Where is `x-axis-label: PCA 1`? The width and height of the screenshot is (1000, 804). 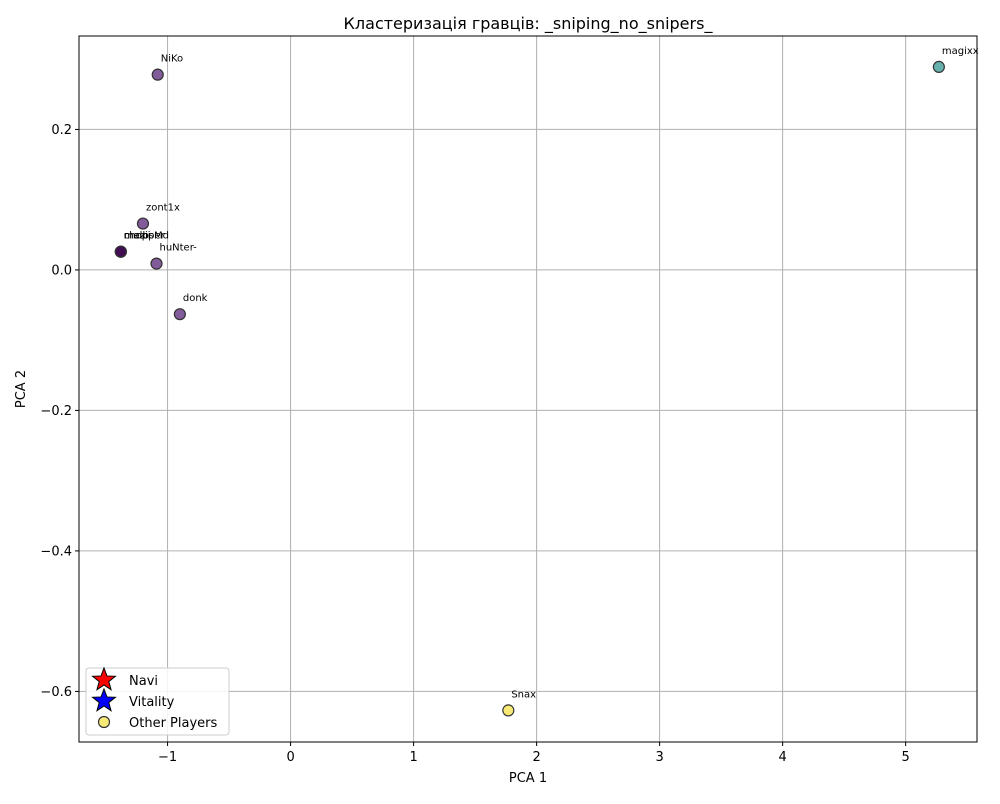 x-axis-label: PCA 1 is located at coordinates (528, 778).